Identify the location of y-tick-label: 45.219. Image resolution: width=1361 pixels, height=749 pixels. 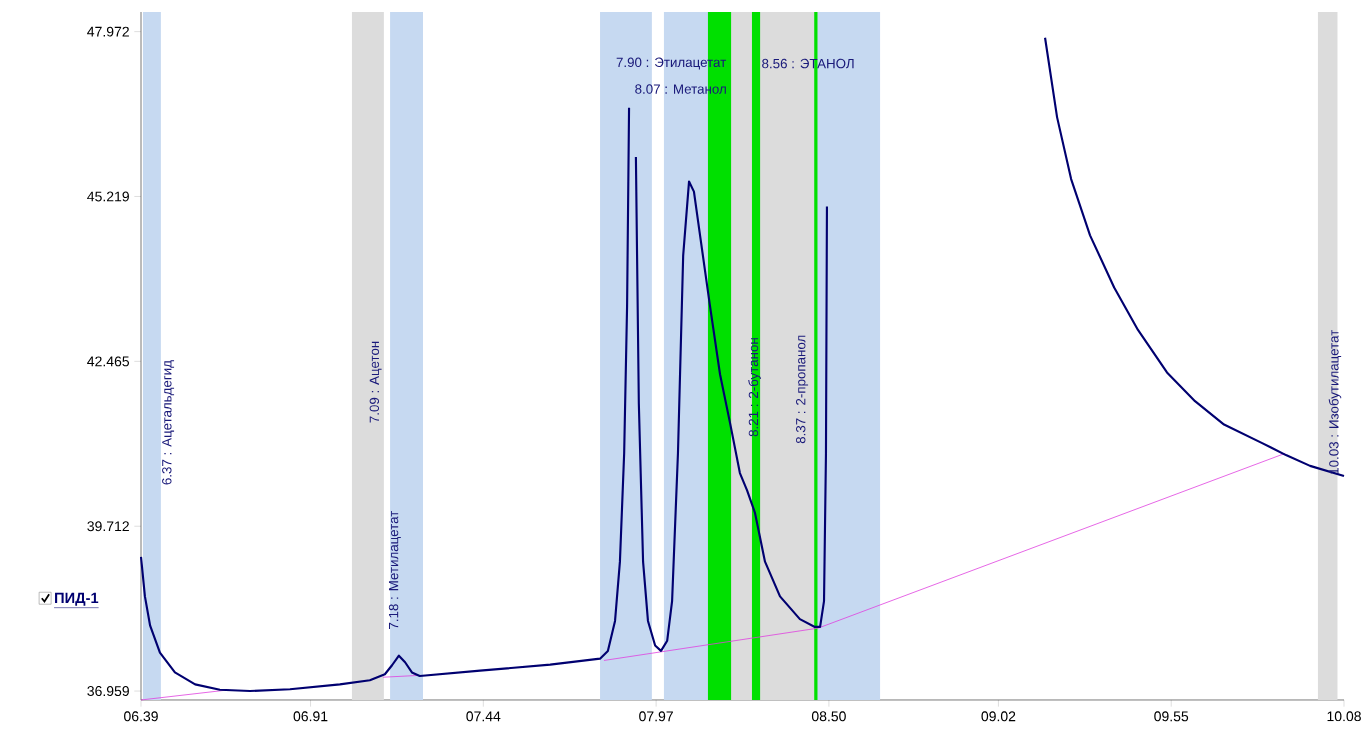
(108, 196).